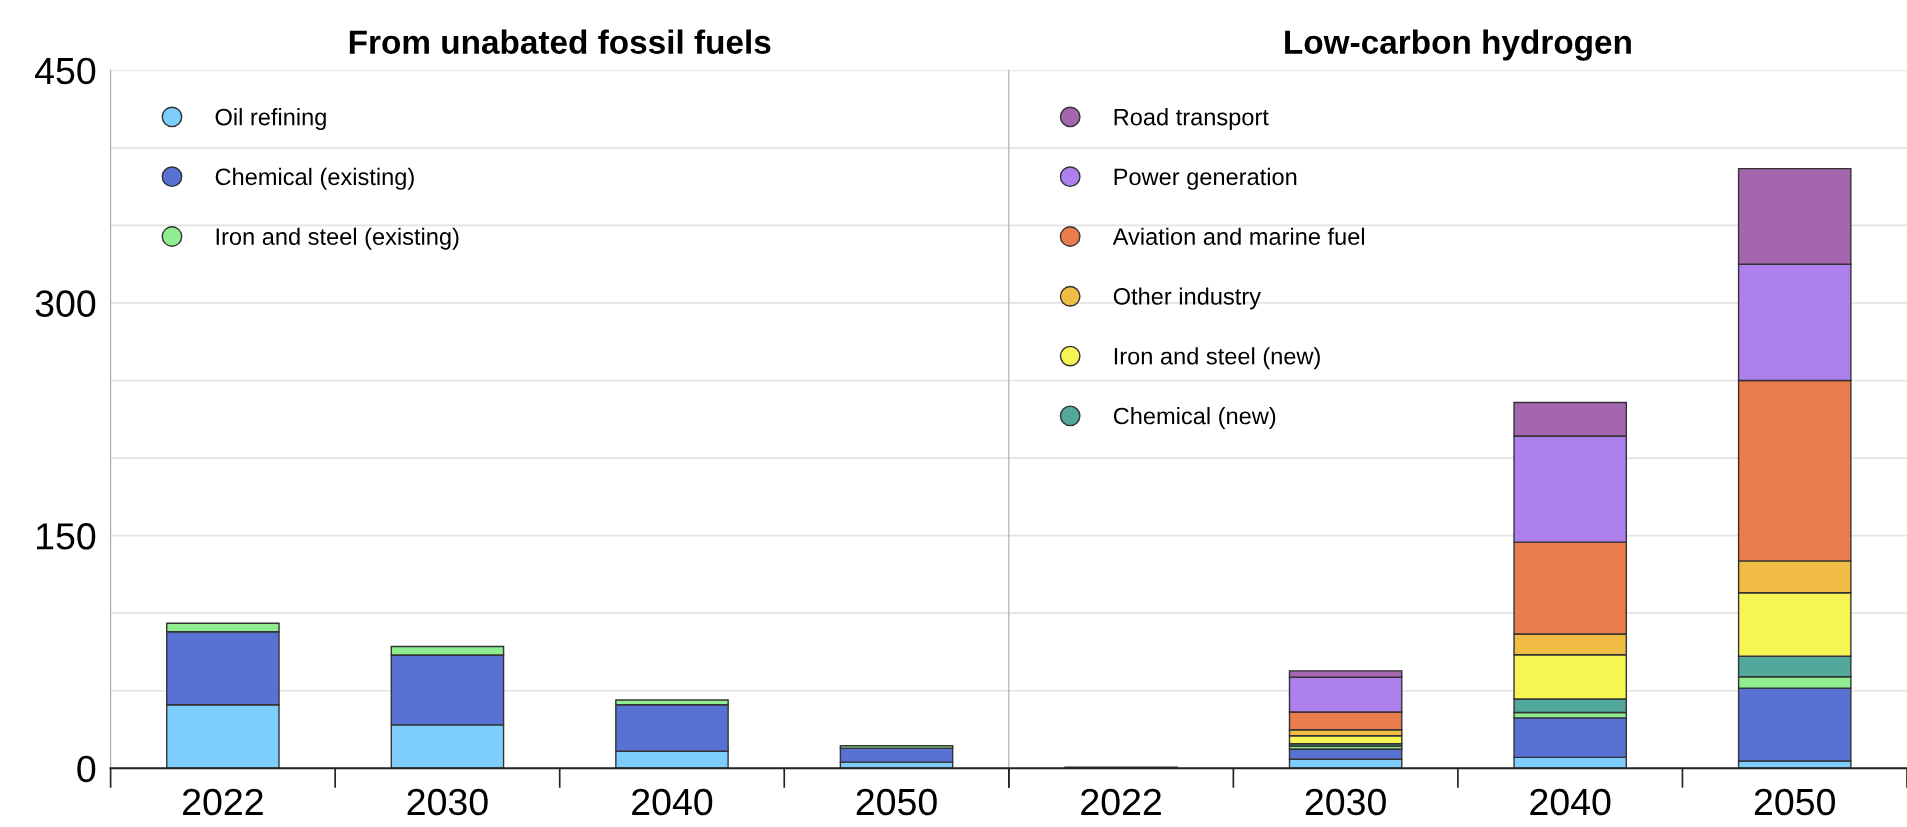 Image resolution: width=1907 pixels, height=827 pixels. I want to click on legend-label: Chemical (new), so click(1194, 418).